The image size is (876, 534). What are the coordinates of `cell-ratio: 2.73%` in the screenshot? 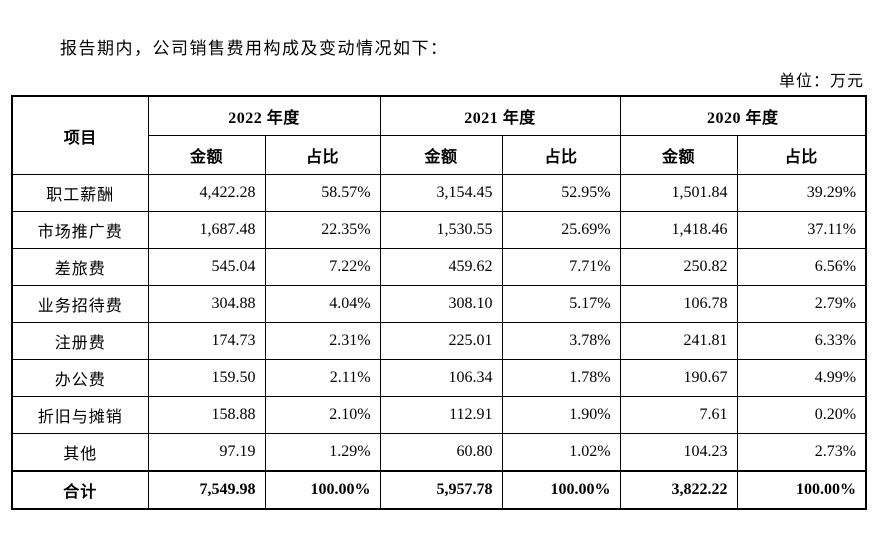 It's located at (801, 452).